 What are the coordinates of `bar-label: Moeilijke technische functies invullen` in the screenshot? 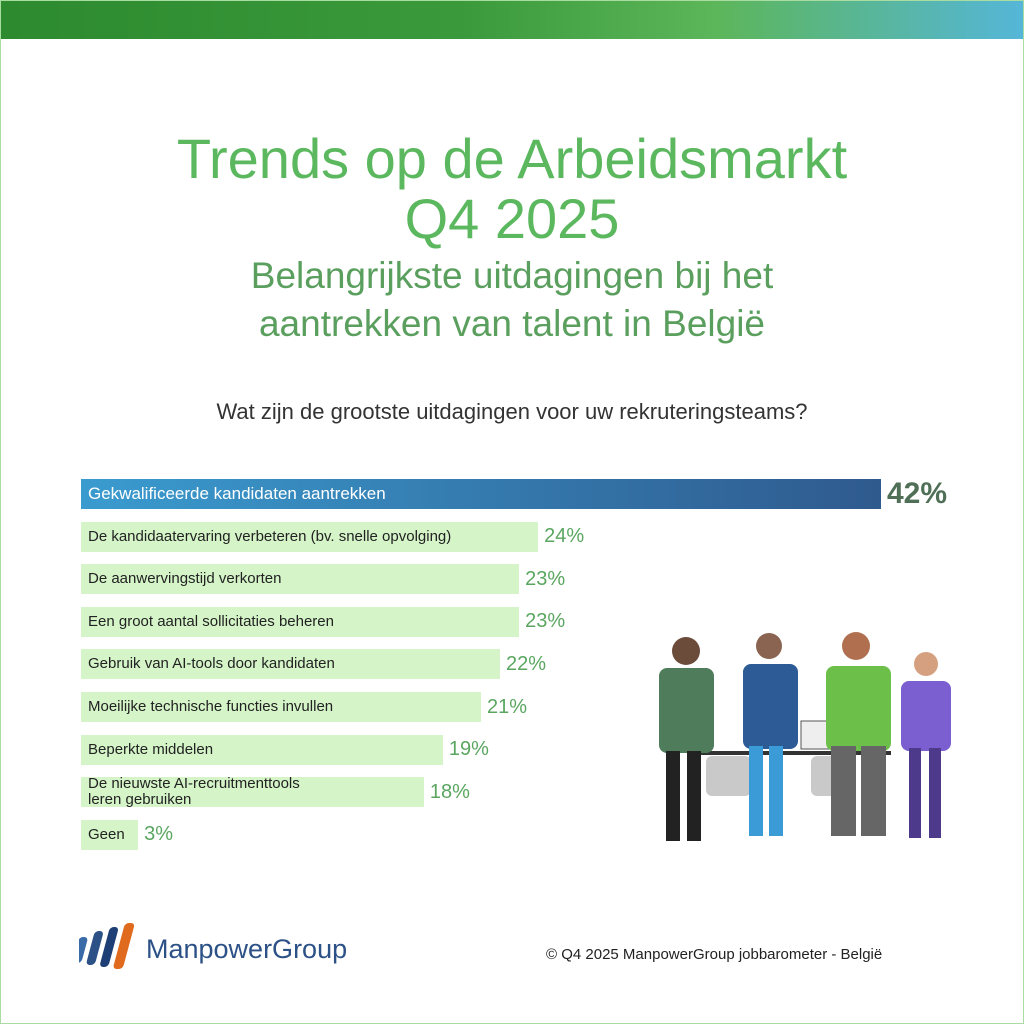 It's located at (211, 706).